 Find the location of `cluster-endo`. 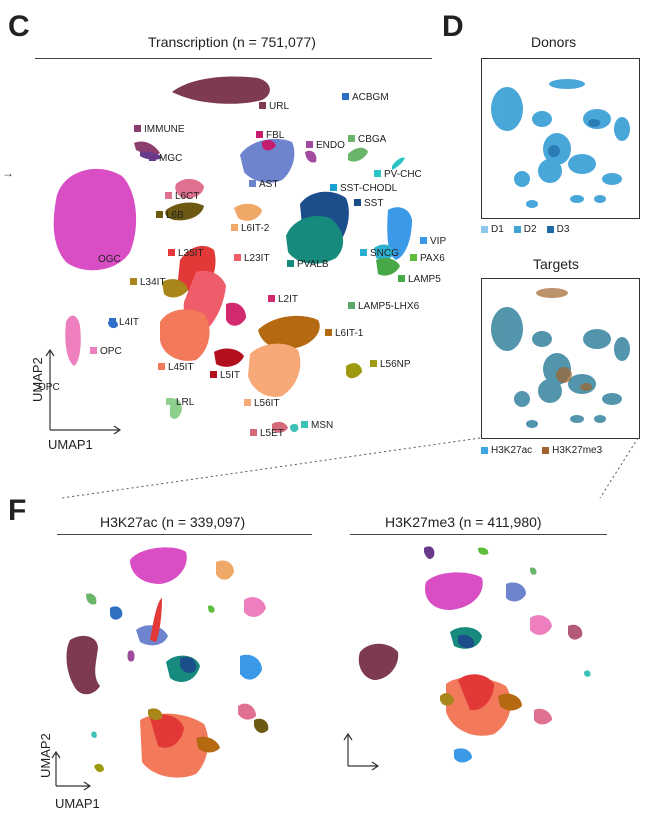

cluster-endo is located at coordinates (311, 156).